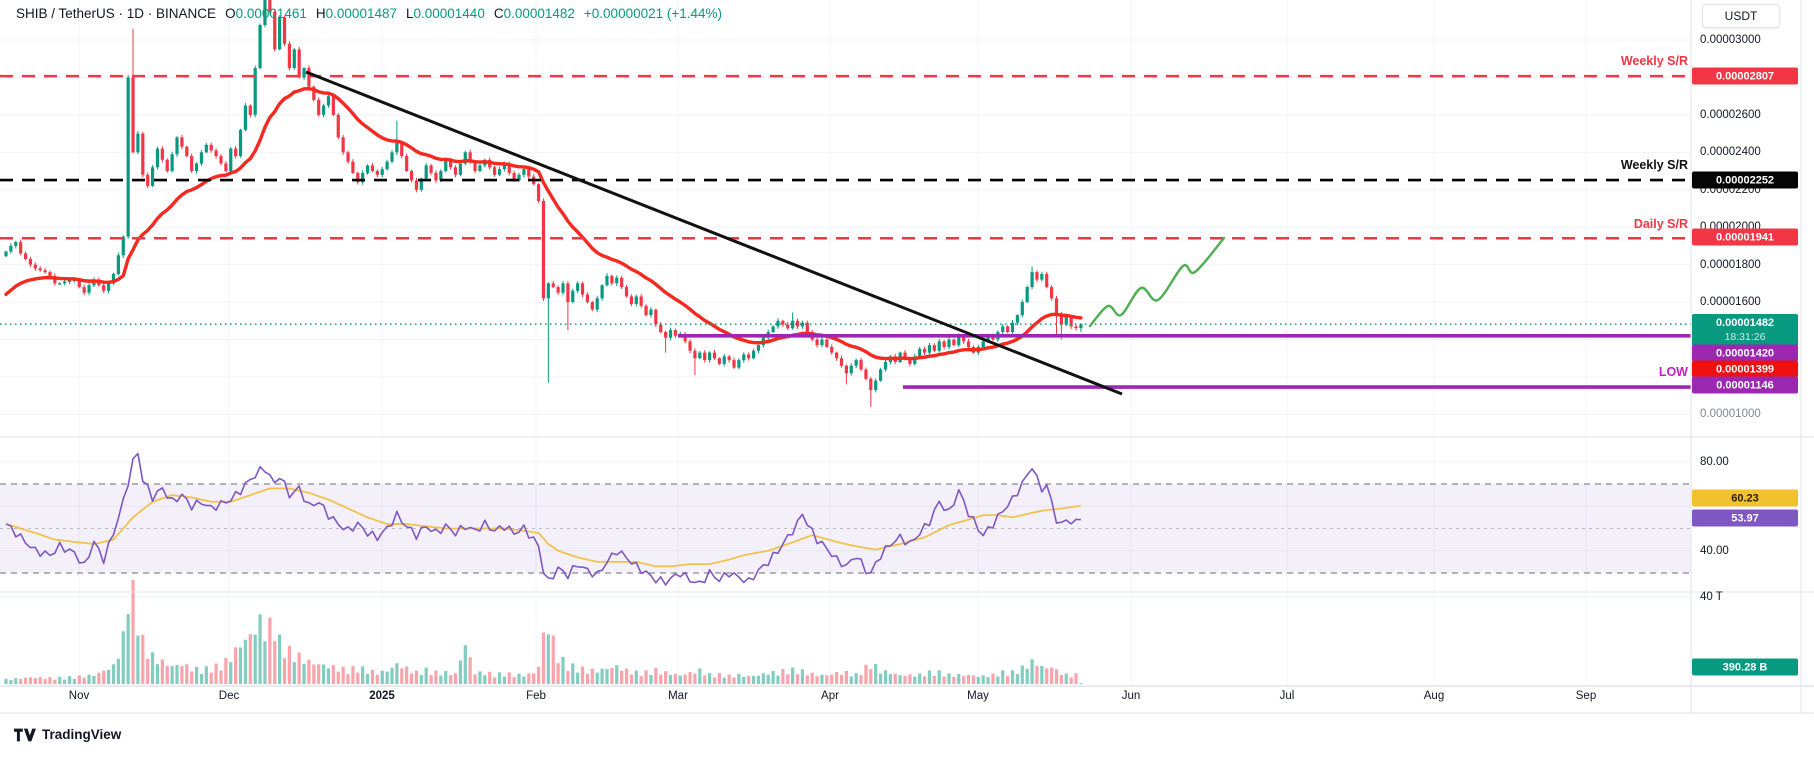  I want to click on time-axis-label: Mar, so click(678, 696).